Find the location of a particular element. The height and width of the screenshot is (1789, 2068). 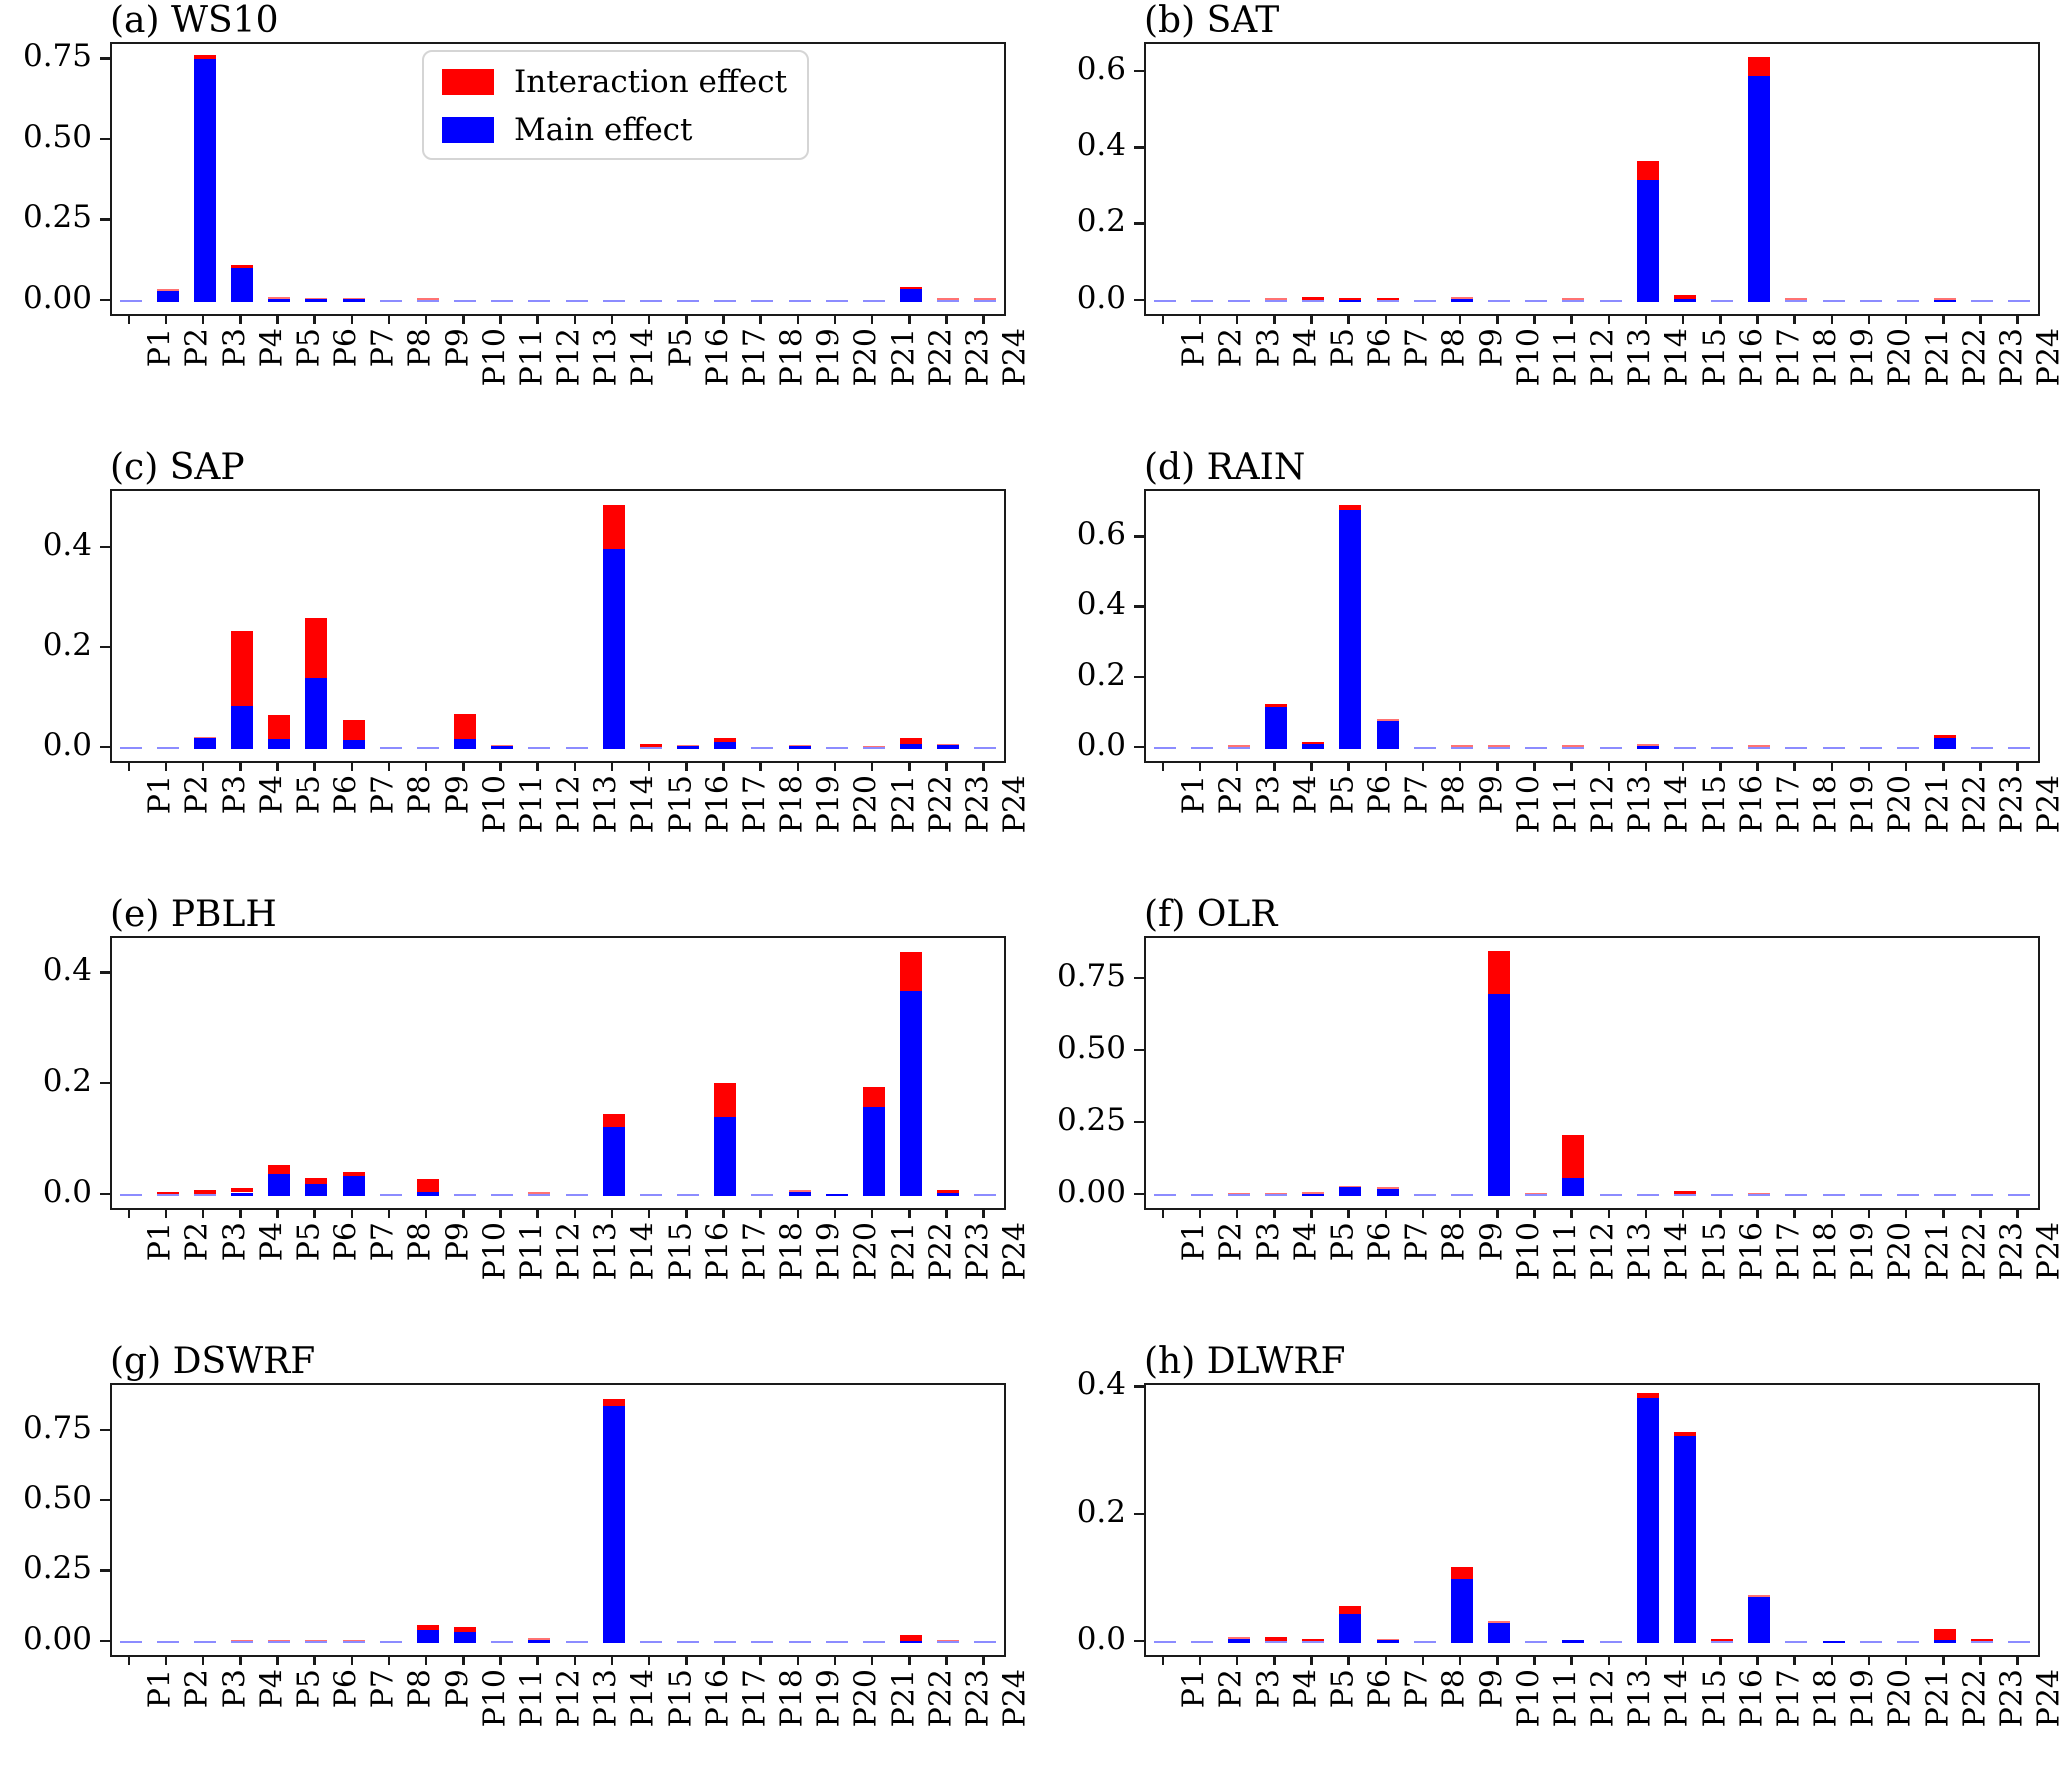

bar-main-P5 is located at coordinates (1313, 1642).